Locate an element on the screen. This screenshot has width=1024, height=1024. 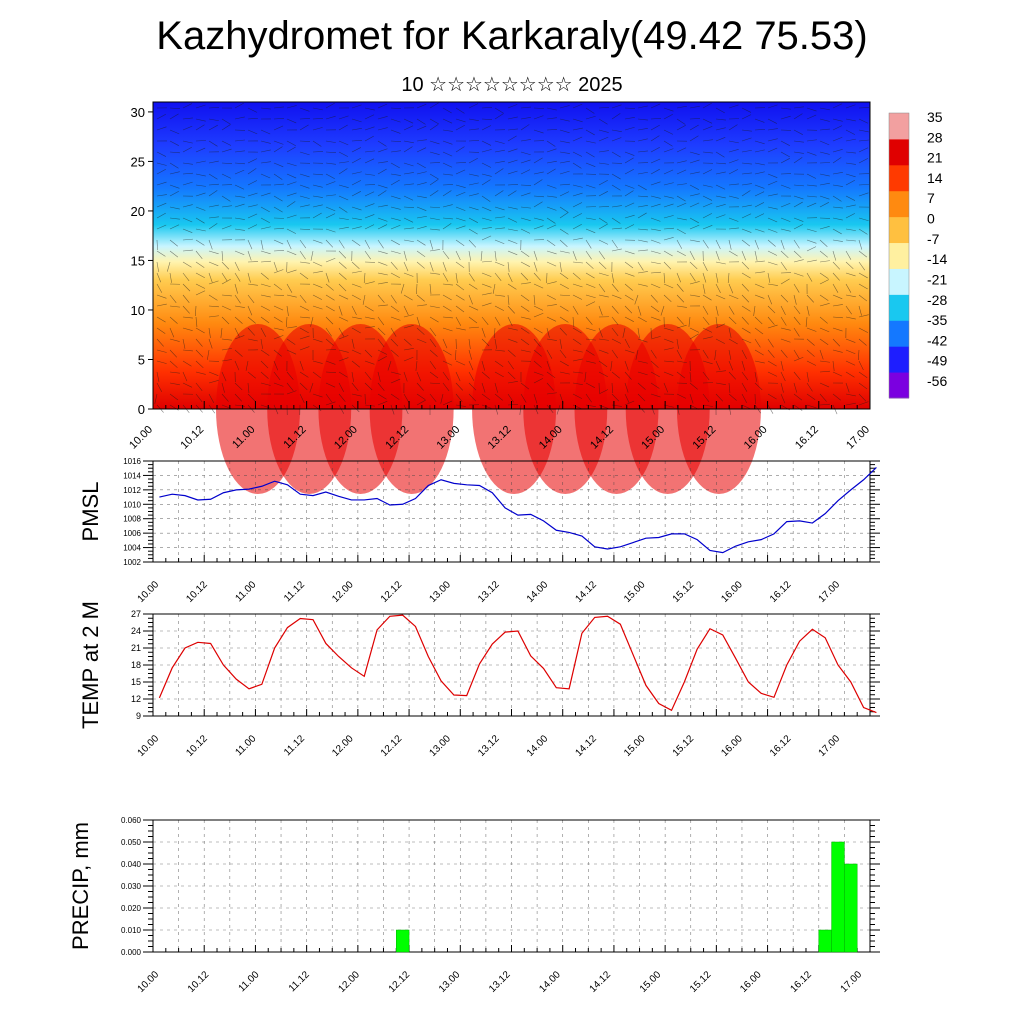
y-tick-label: 25 is located at coordinates (138, 161).